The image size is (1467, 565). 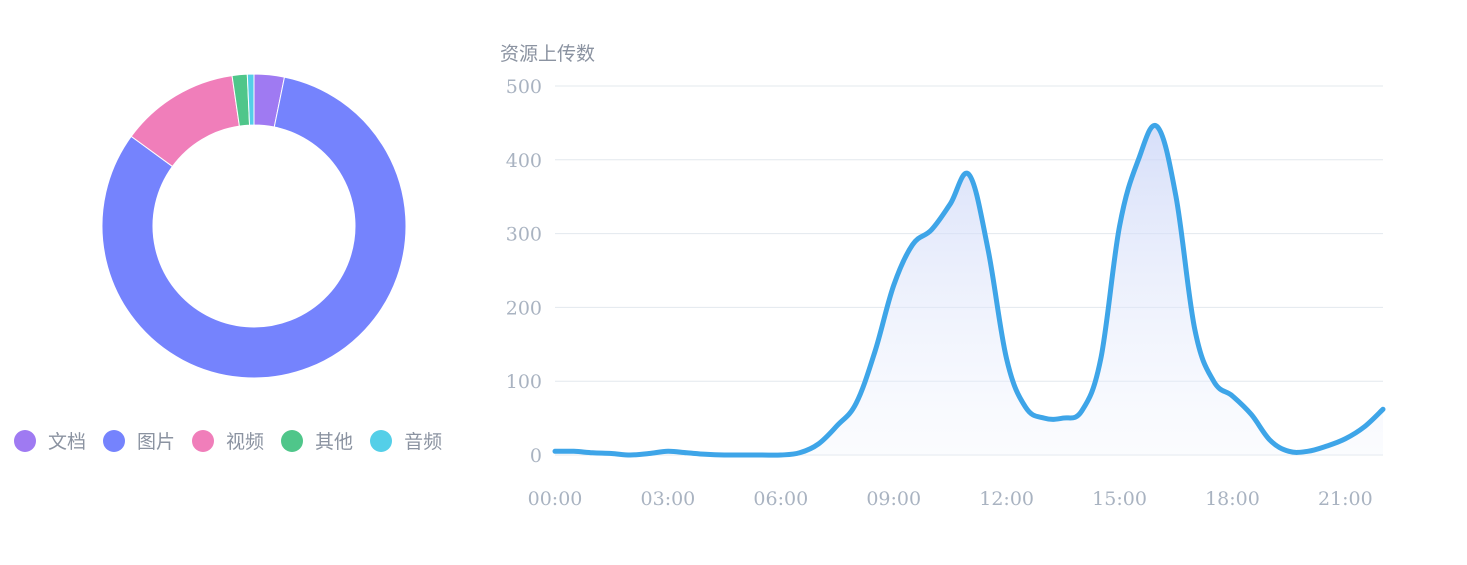 I want to click on y-tick-label: 200, so click(x=524, y=308).